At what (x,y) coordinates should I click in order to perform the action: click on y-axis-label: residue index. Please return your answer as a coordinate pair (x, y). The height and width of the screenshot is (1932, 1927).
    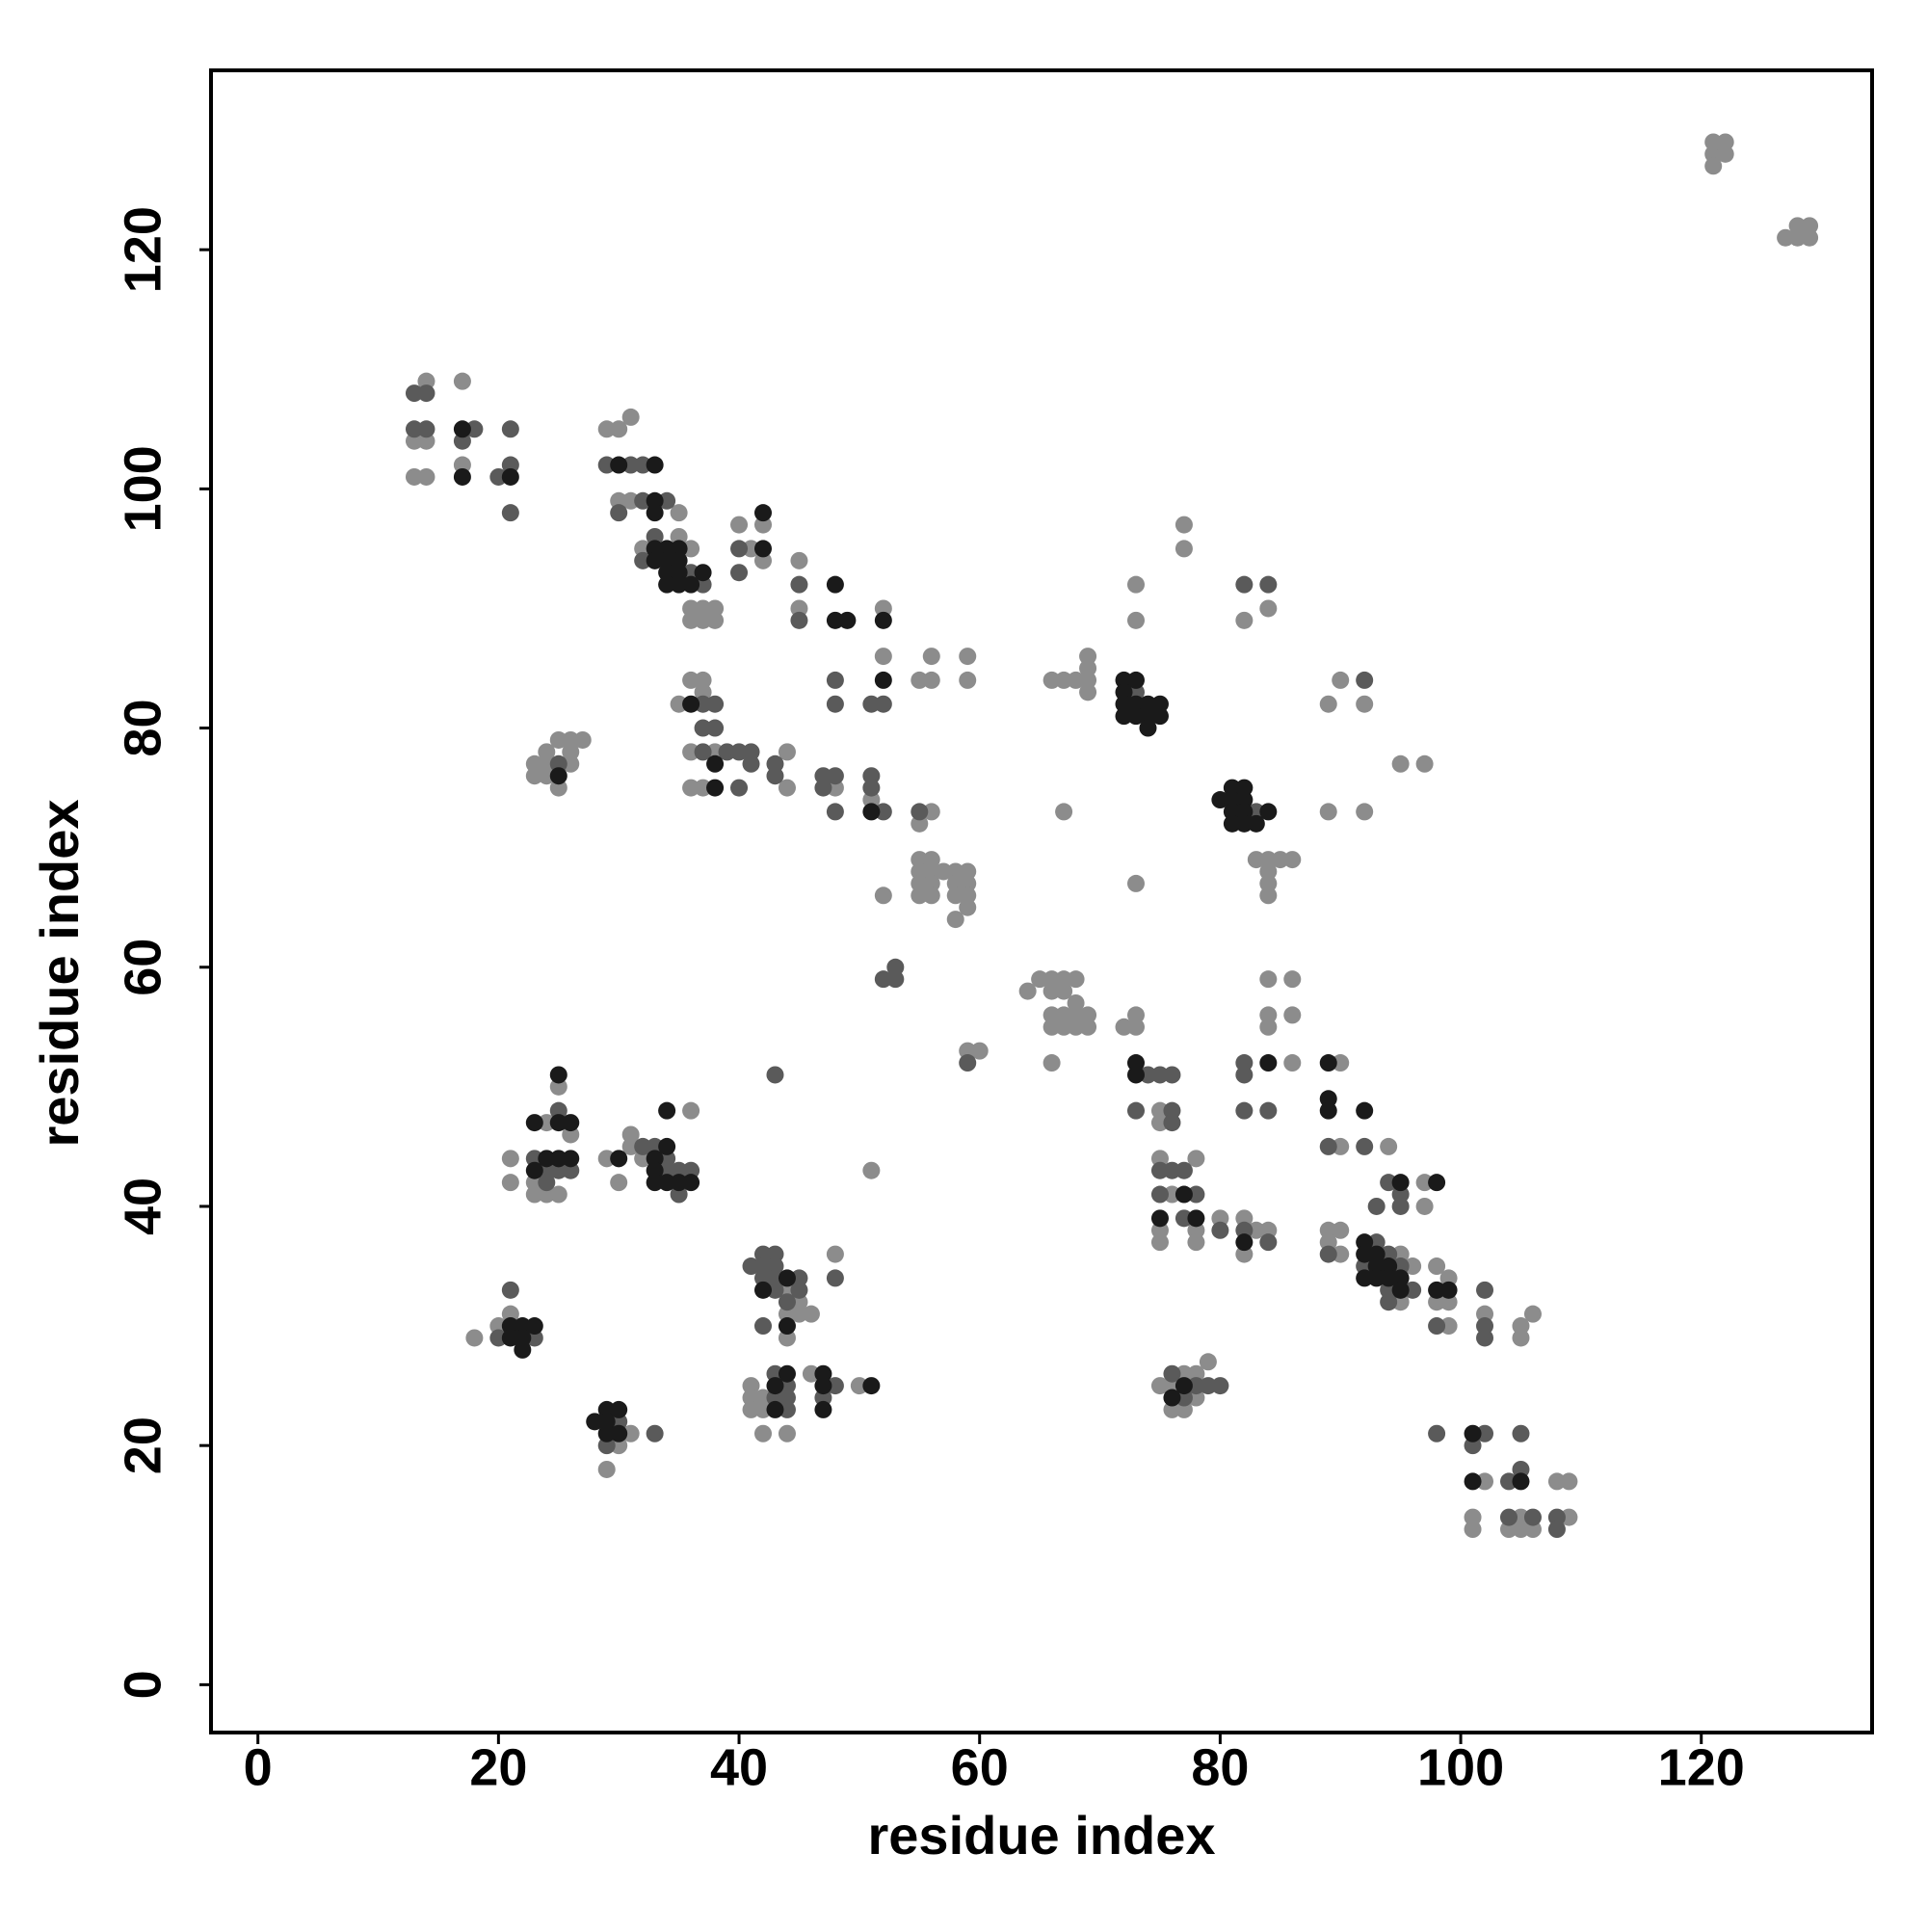
    Looking at the image, I should click on (59, 973).